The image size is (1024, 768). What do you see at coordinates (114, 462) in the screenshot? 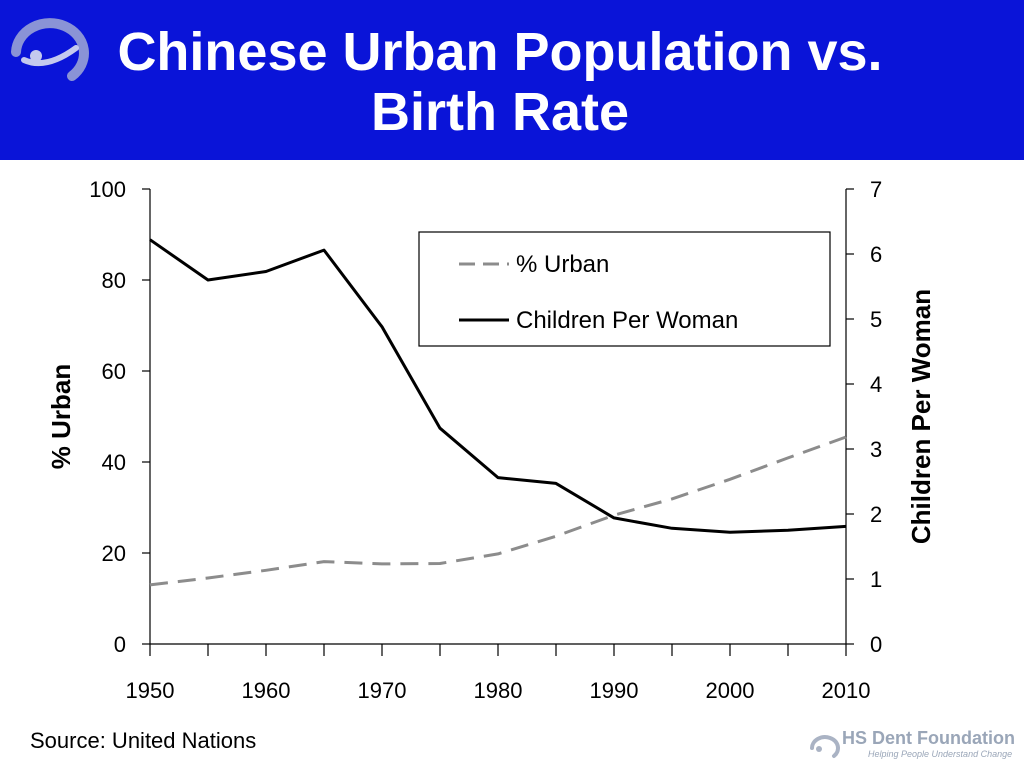
I see `left-tick-label: 40` at bounding box center [114, 462].